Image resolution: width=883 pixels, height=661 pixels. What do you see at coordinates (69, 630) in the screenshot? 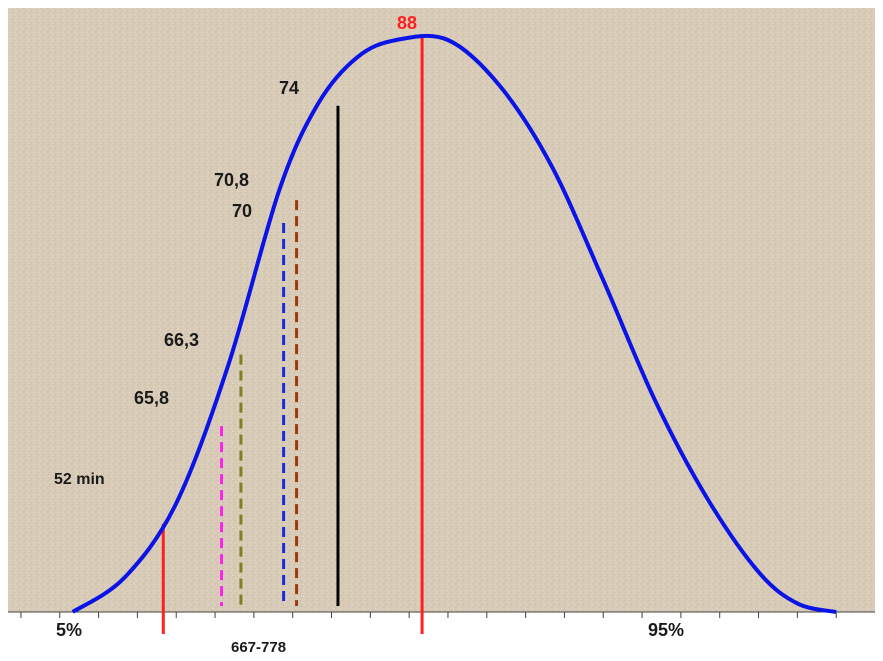
I see `x-label-p5: 5%` at bounding box center [69, 630].